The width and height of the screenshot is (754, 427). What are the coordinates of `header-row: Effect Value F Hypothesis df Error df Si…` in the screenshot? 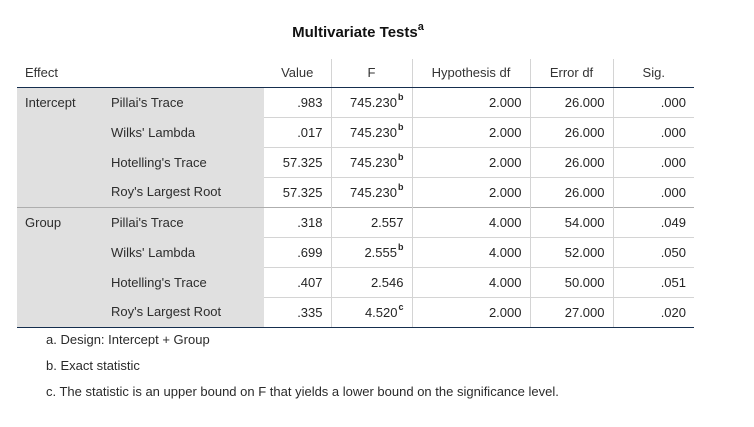 It's located at (355, 73).